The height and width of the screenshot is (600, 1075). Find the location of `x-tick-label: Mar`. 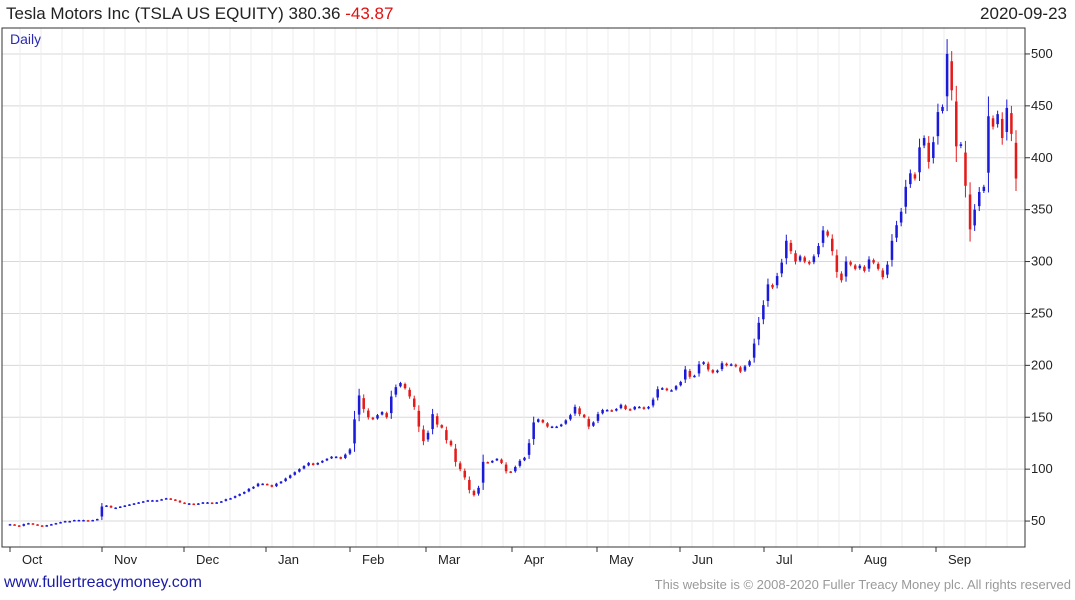

x-tick-label: Mar is located at coordinates (449, 559).